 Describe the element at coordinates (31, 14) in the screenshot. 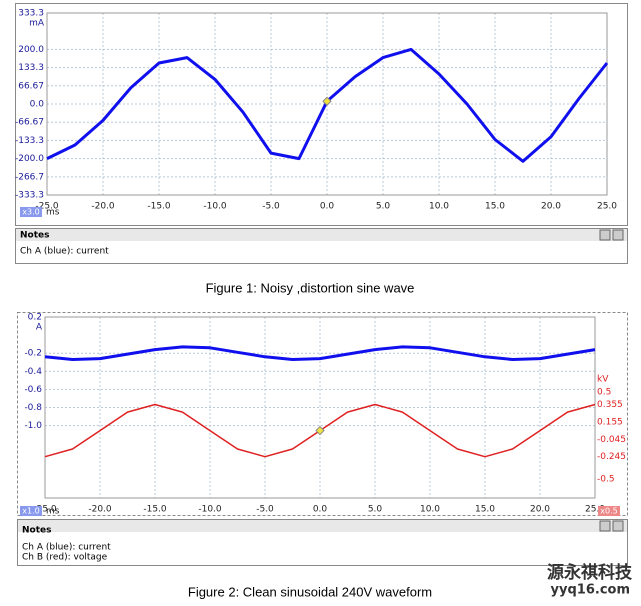

I see `y-tick-label: 333.3` at that location.